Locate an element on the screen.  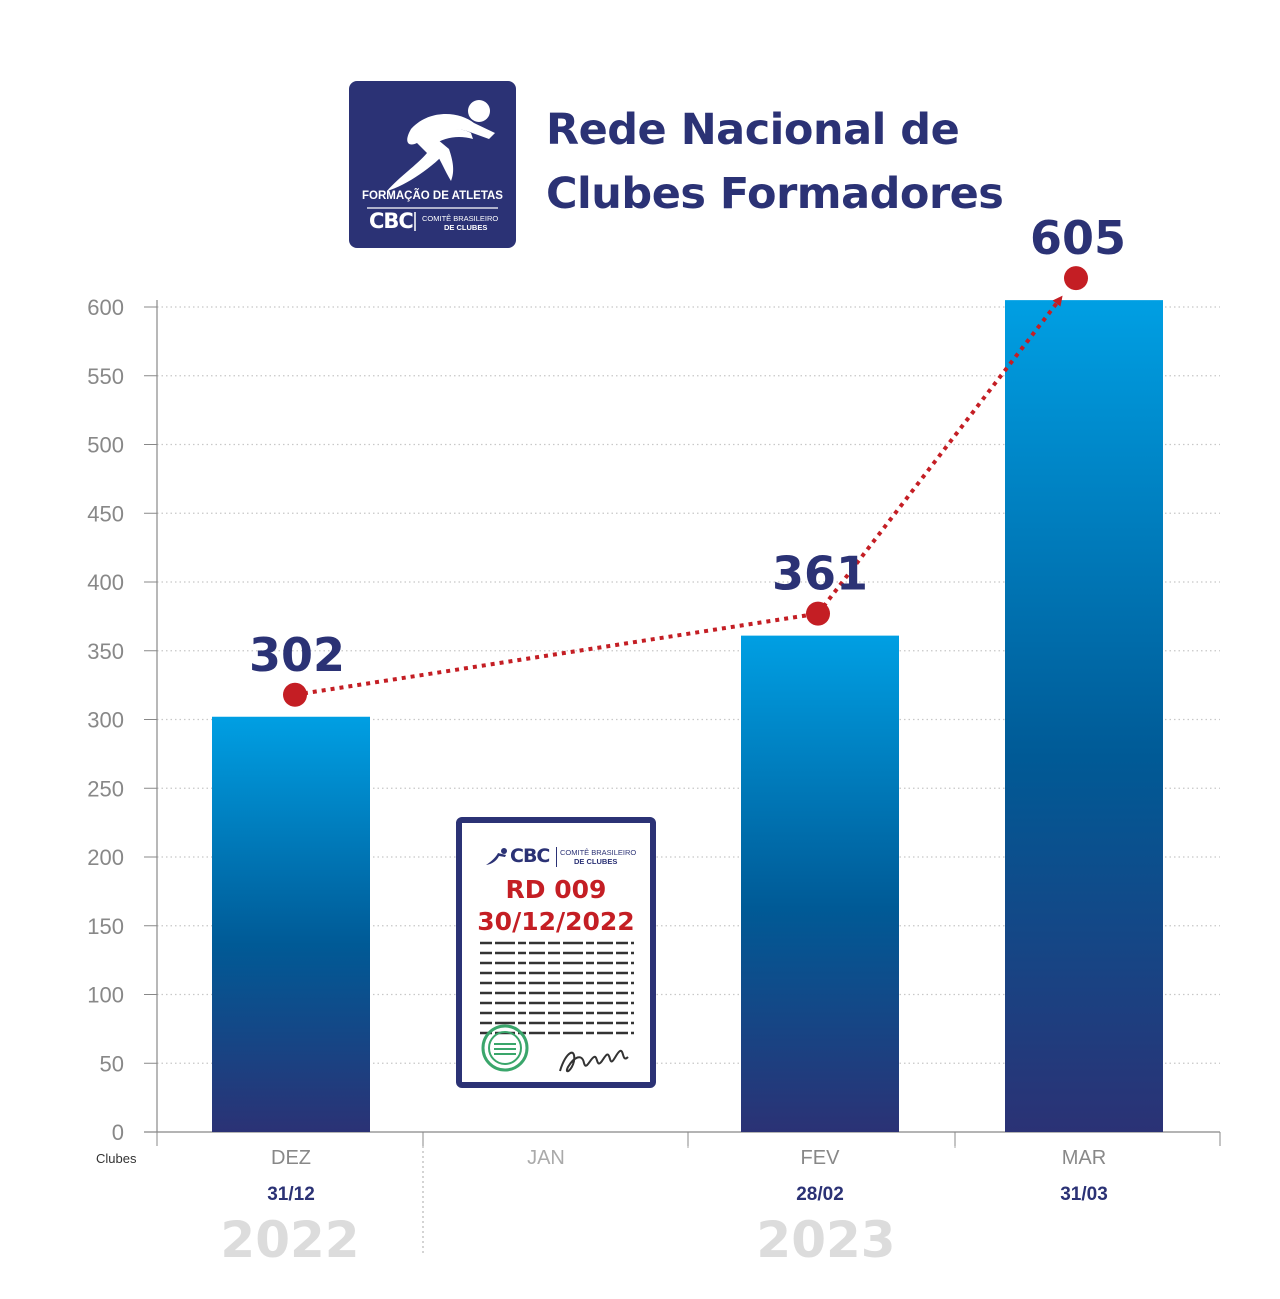
y-tick-label: 550 is located at coordinates (105, 376).